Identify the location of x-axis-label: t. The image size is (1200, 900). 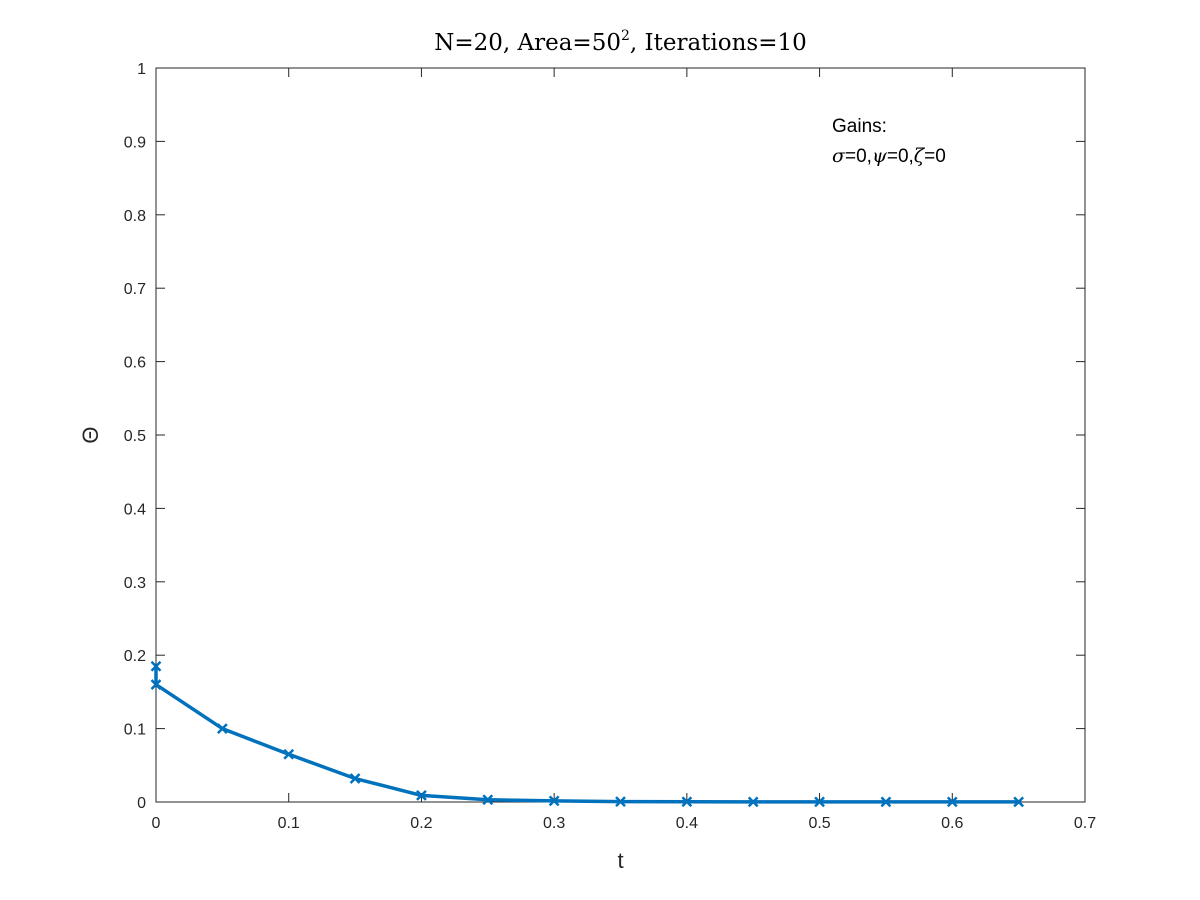
(620, 860).